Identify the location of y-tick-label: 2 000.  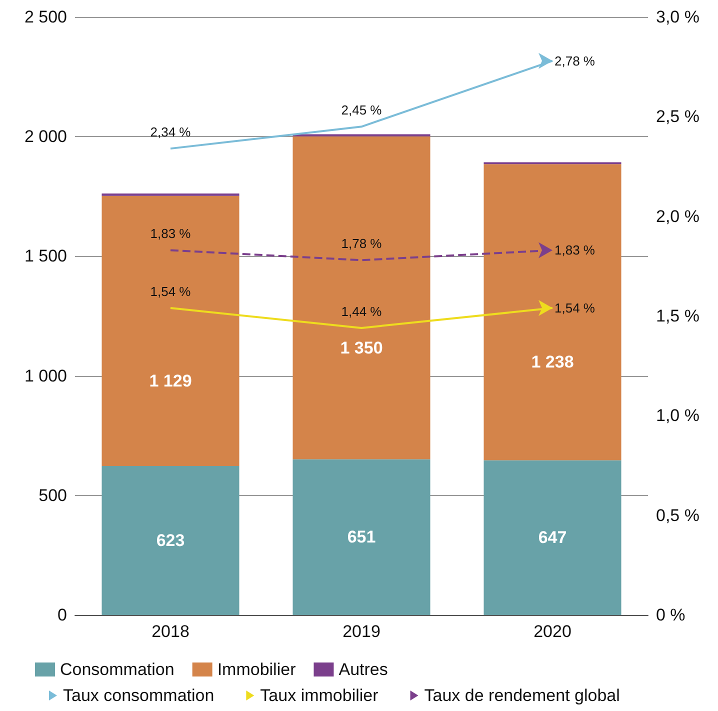
(45, 136).